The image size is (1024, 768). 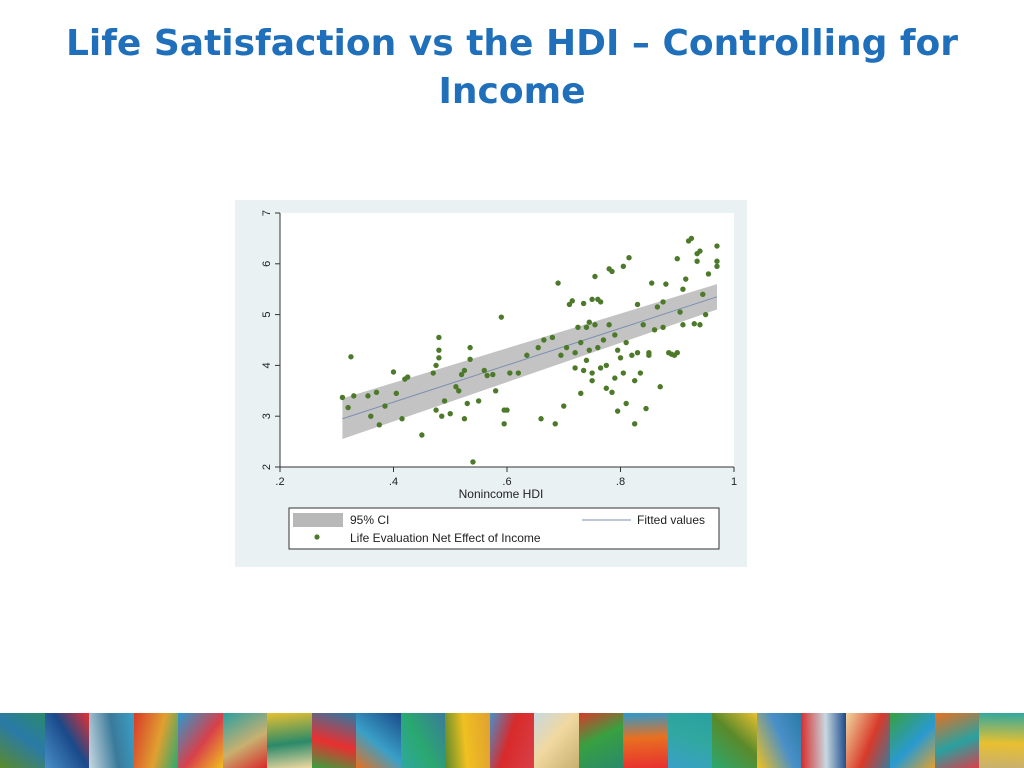 What do you see at coordinates (393, 482) in the screenshot?
I see `x-tick-label: .4` at bounding box center [393, 482].